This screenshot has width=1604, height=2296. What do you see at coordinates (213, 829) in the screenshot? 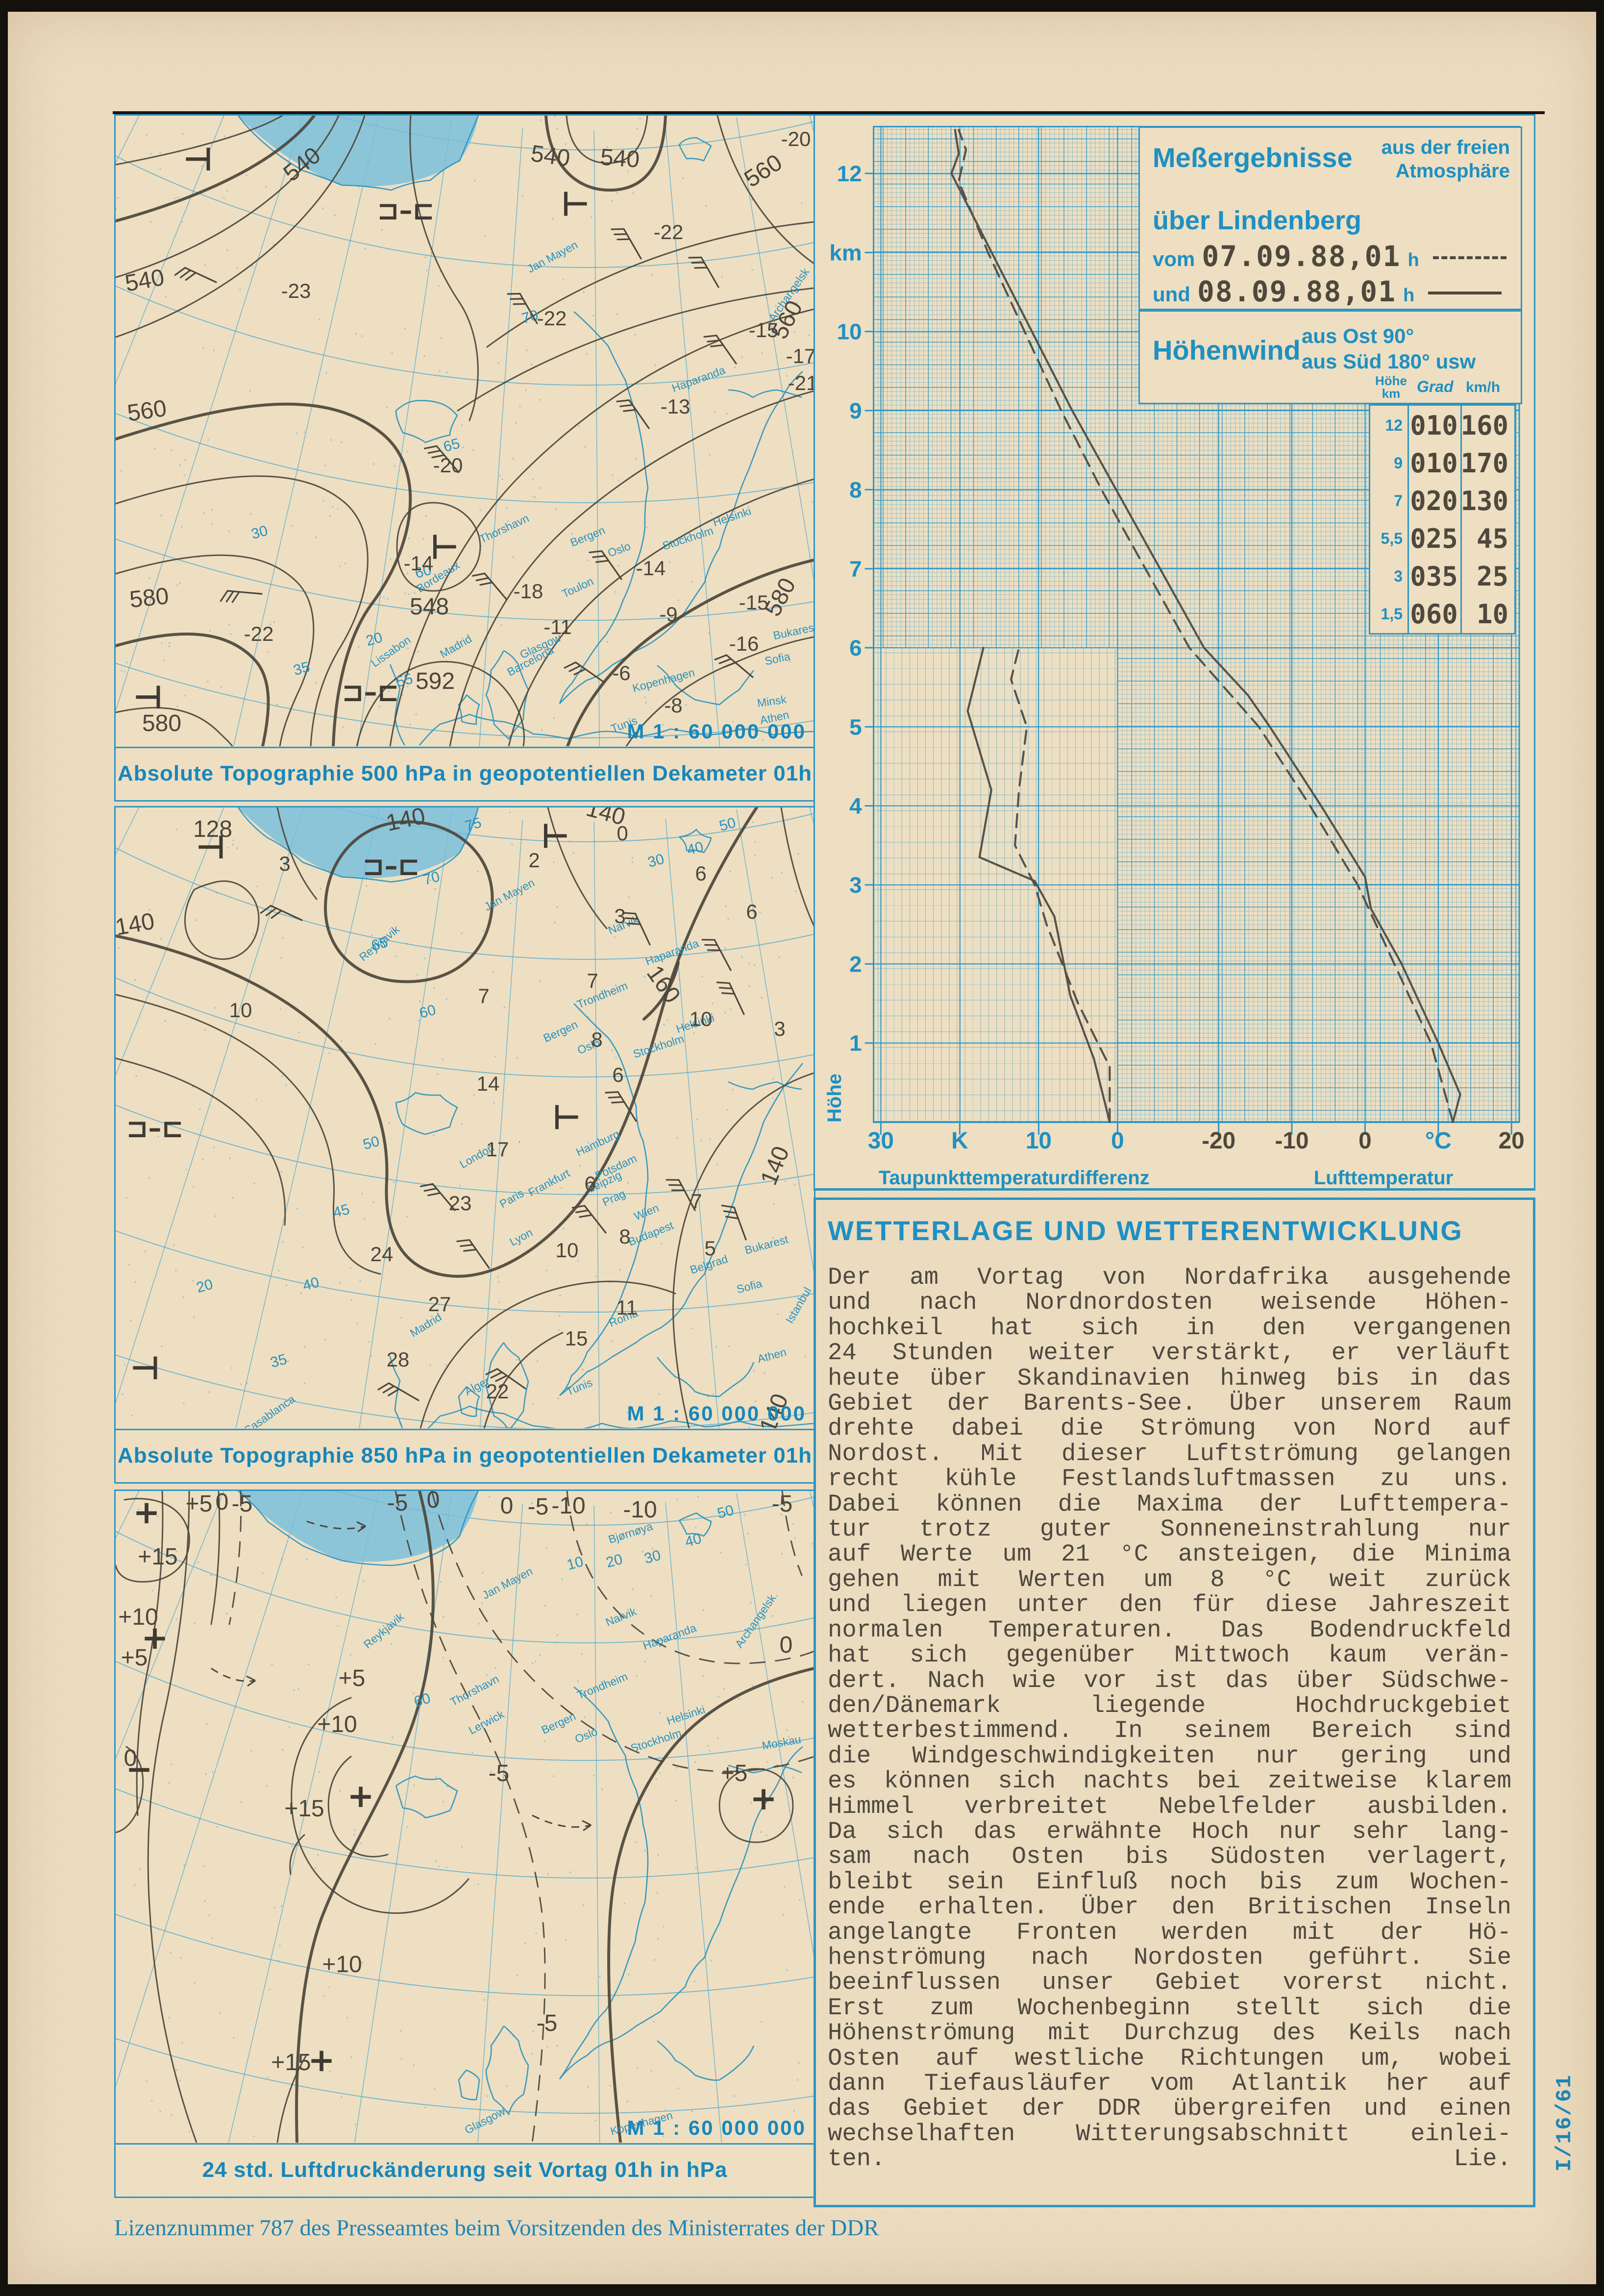
I see `contour-label: 128` at bounding box center [213, 829].